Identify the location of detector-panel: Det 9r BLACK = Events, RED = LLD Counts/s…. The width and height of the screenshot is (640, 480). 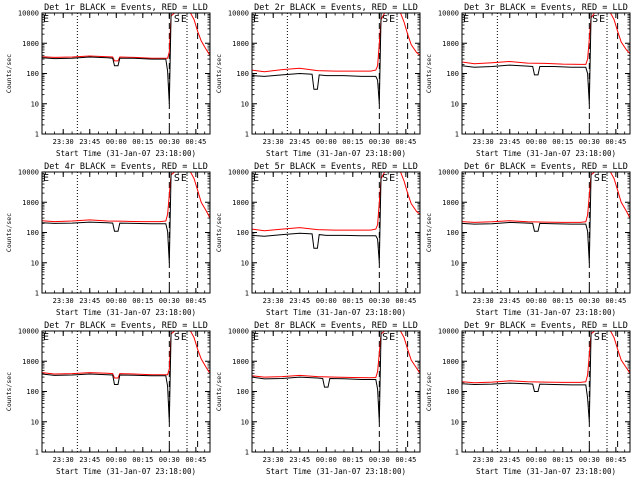
(528, 398).